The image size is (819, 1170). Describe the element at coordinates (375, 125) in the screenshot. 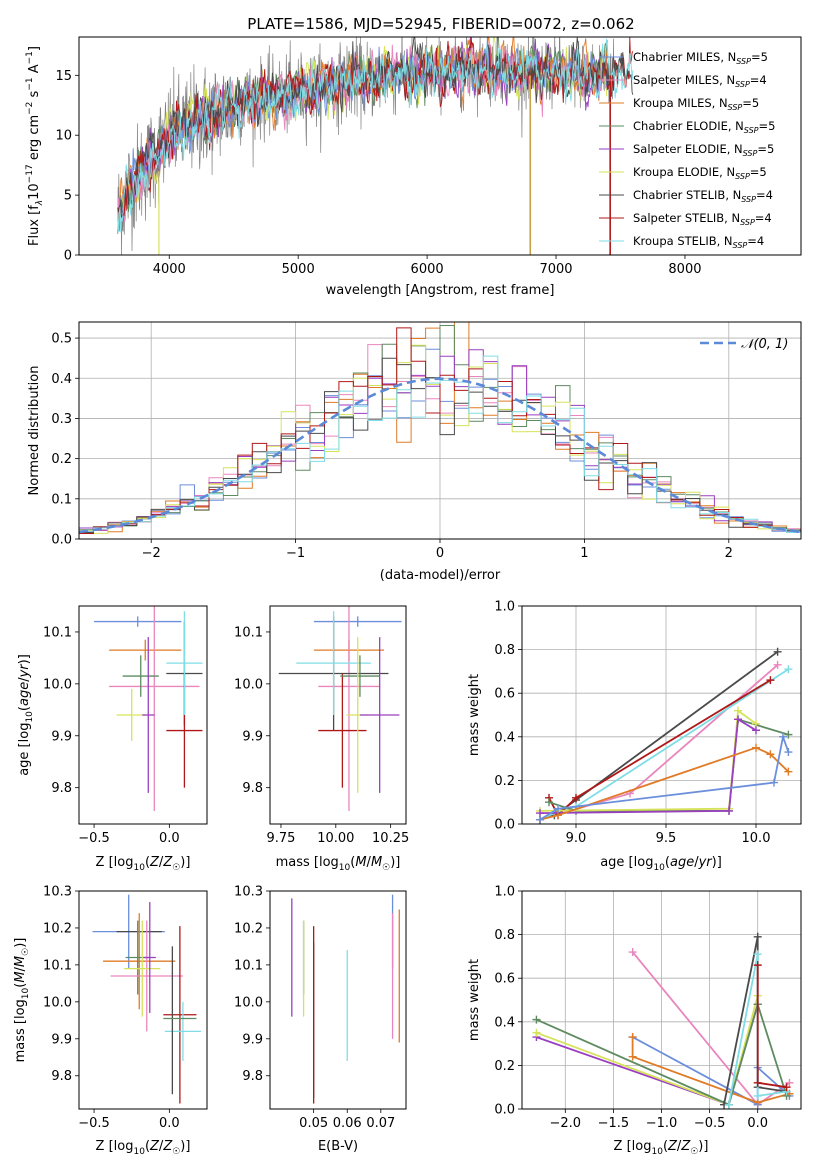

I see `spectrum-model-line` at that location.